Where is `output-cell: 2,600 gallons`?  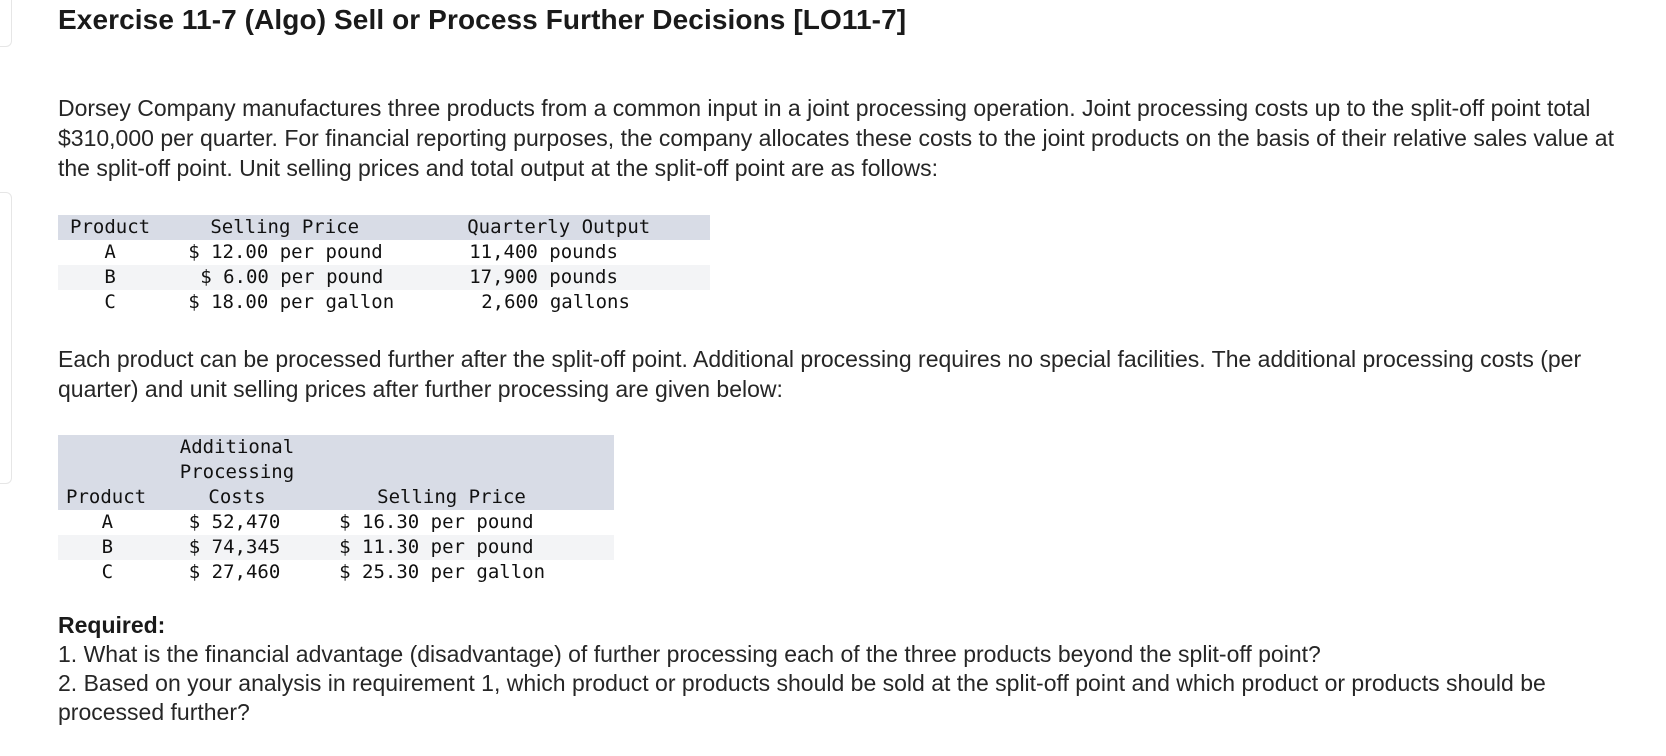
output-cell: 2,600 gallons is located at coordinates (555, 302).